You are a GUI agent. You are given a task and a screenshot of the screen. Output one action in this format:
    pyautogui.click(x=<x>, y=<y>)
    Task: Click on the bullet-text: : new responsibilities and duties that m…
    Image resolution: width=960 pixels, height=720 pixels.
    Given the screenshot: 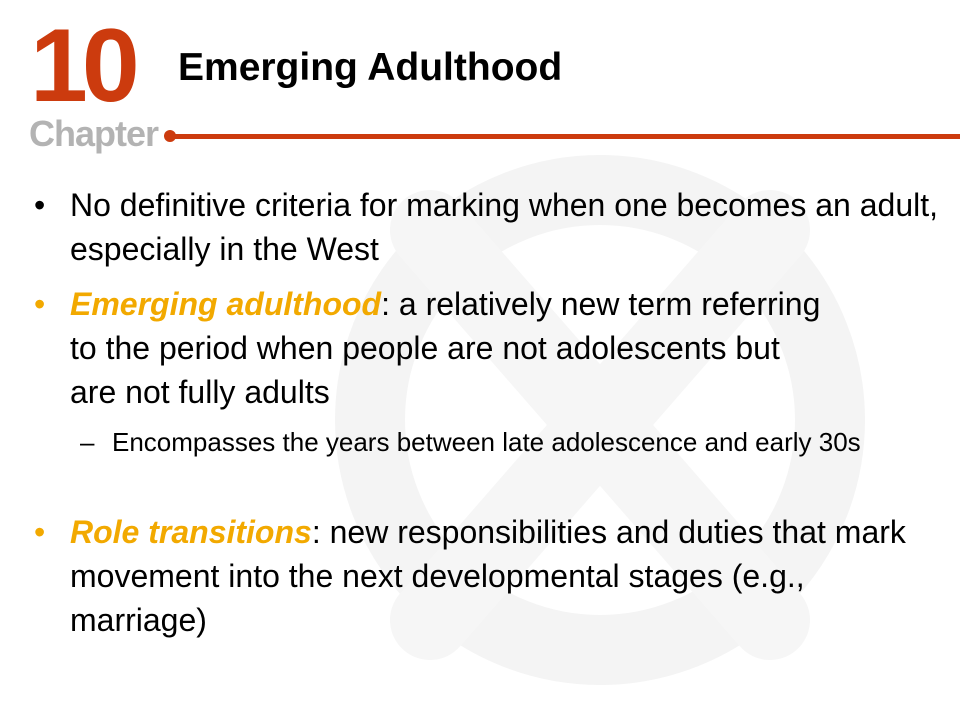 What is the action you would take?
    pyautogui.click(x=488, y=576)
    